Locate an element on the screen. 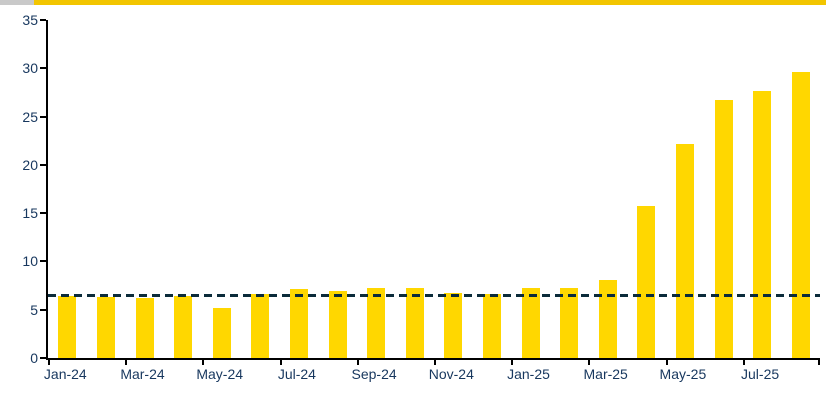 This screenshot has height=412, width=826. y-axis-tick-label: 15 is located at coordinates (30, 213).